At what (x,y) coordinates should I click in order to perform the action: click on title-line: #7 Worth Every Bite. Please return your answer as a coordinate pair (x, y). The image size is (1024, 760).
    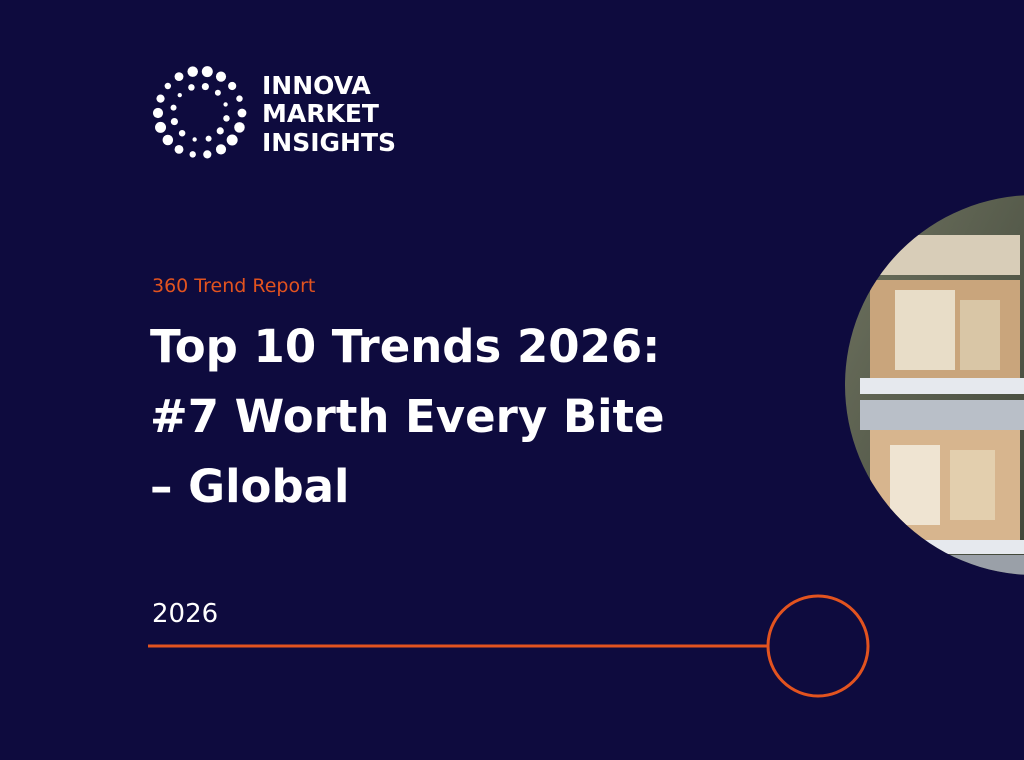
    Looking at the image, I should click on (407, 416).